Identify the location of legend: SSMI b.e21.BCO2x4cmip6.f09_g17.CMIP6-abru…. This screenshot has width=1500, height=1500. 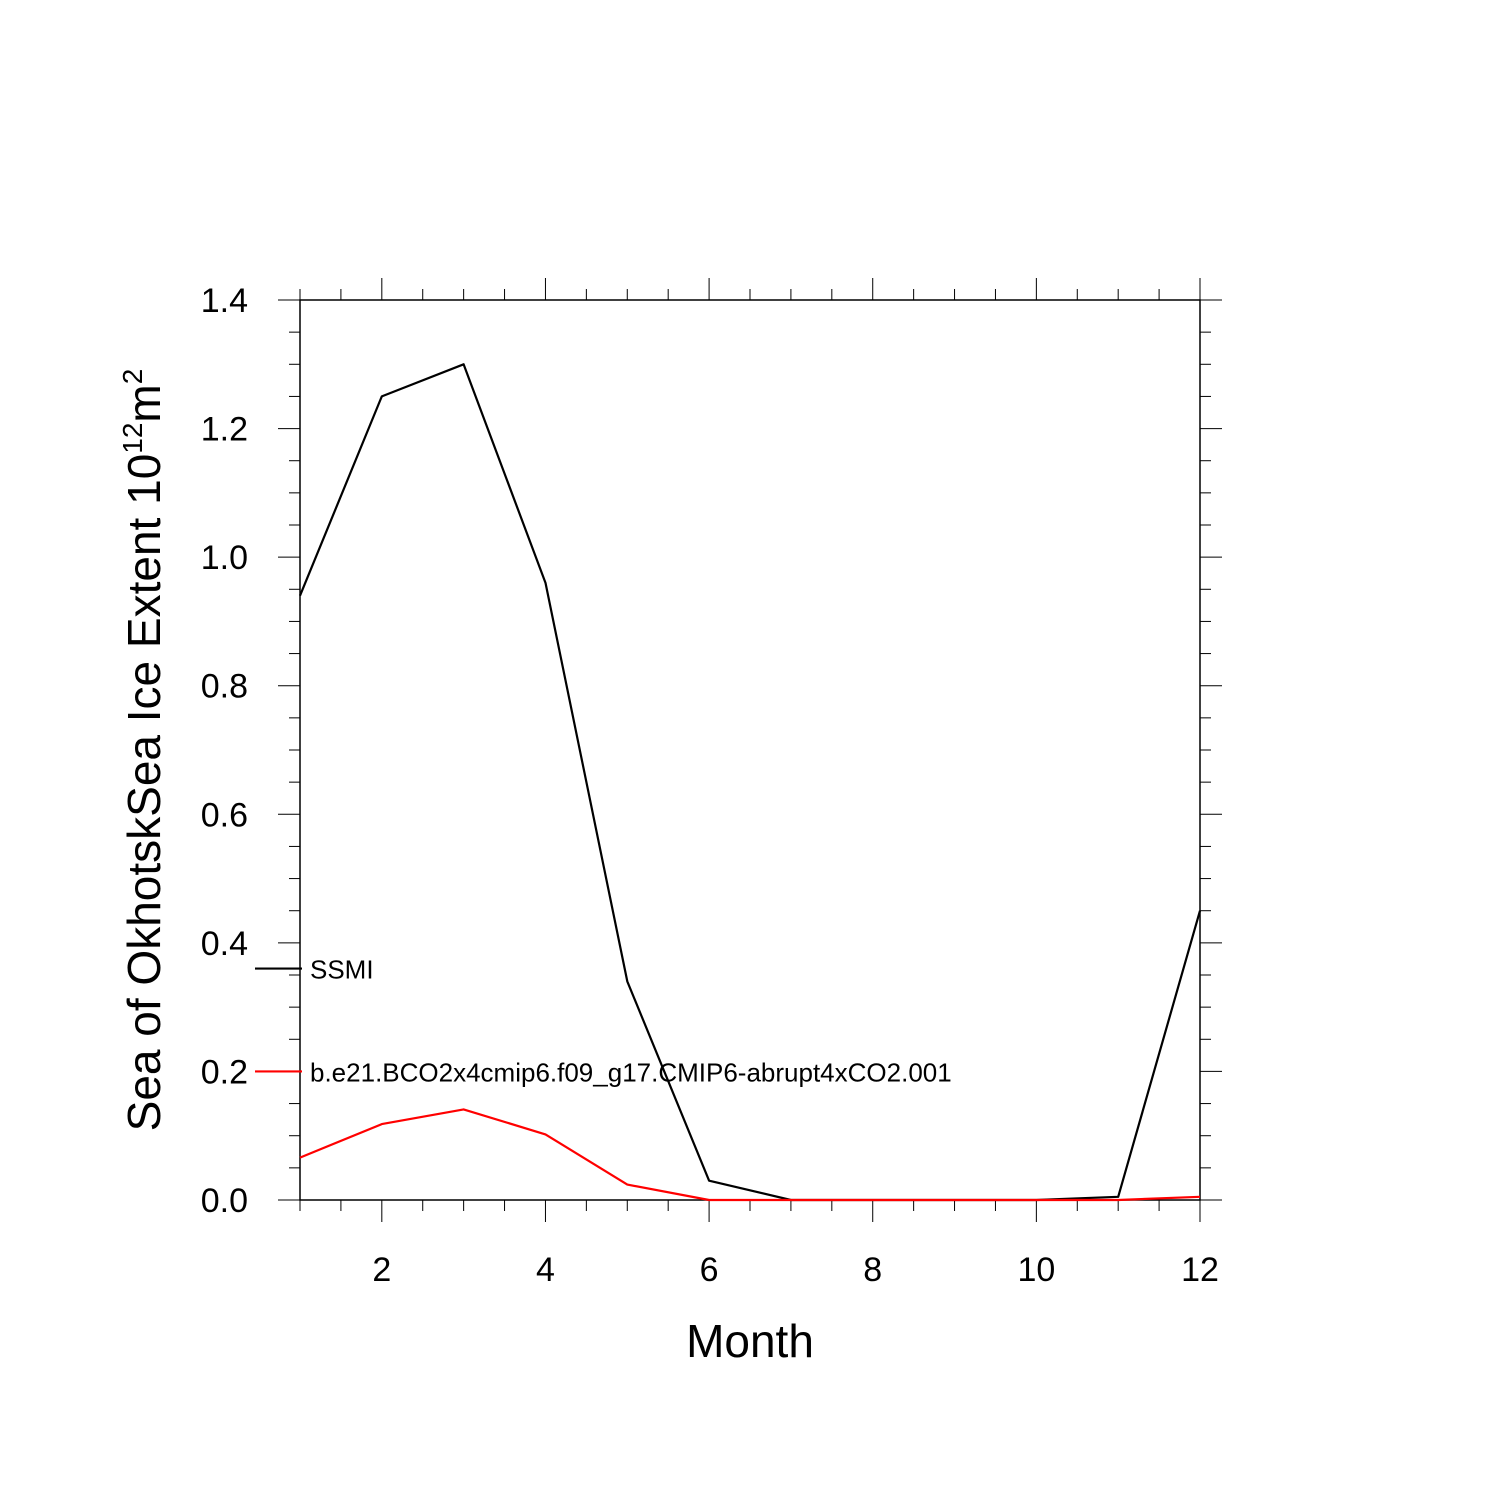
(603, 1021).